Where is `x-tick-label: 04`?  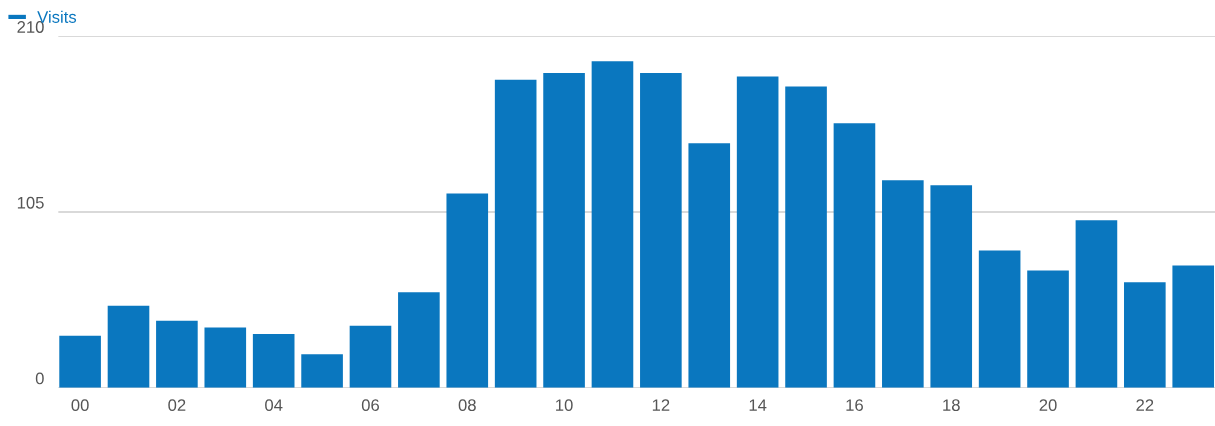
x-tick-label: 04 is located at coordinates (274, 405).